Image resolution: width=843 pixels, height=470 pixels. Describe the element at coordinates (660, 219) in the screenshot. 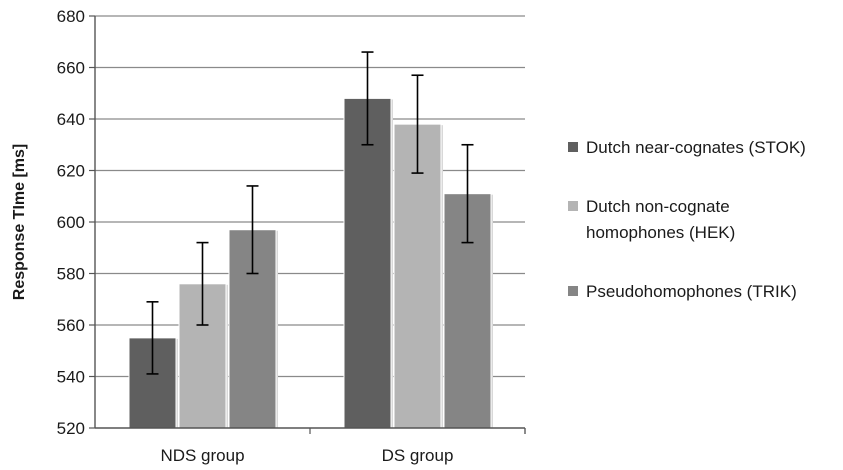

I see `legend-label: Dutch non-cognate homophones (HEK)` at that location.